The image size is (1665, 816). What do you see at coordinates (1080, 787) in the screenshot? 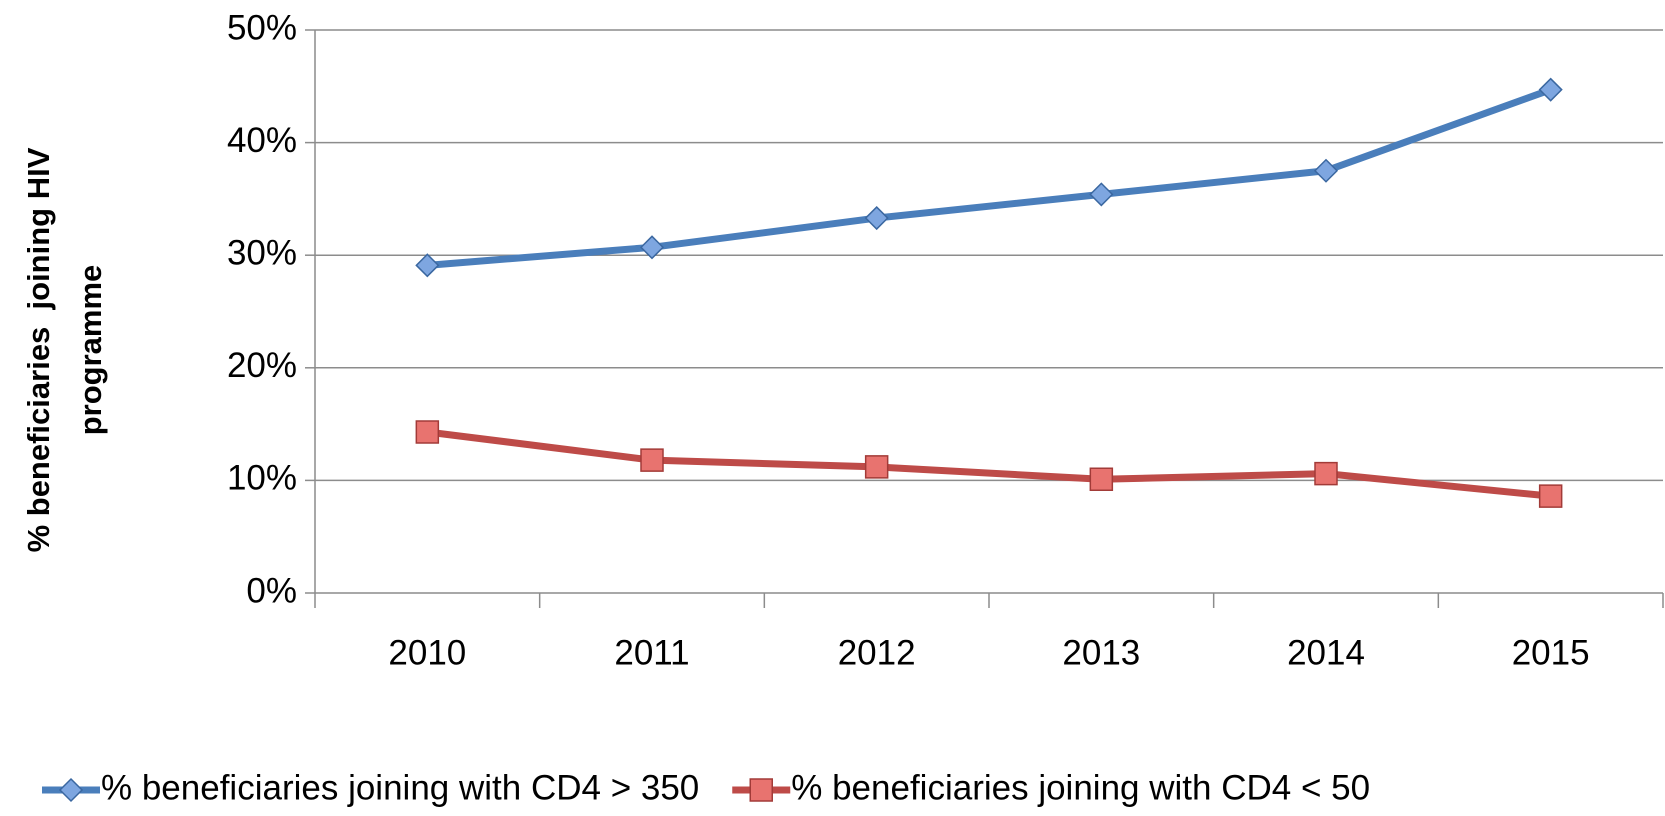
I see `legend-label: % beneficiaries joining with CD4 < 50` at bounding box center [1080, 787].